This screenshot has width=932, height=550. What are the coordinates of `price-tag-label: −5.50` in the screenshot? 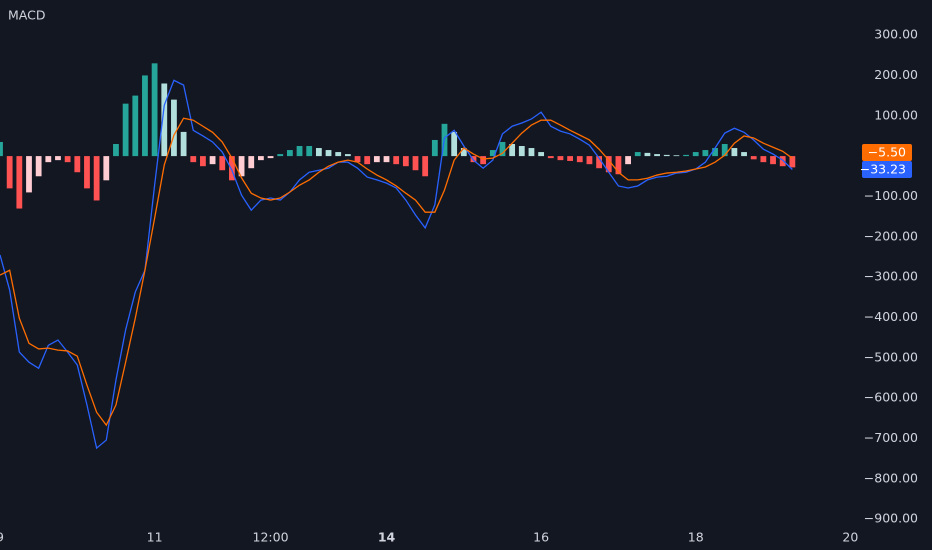 It's located at (887, 152).